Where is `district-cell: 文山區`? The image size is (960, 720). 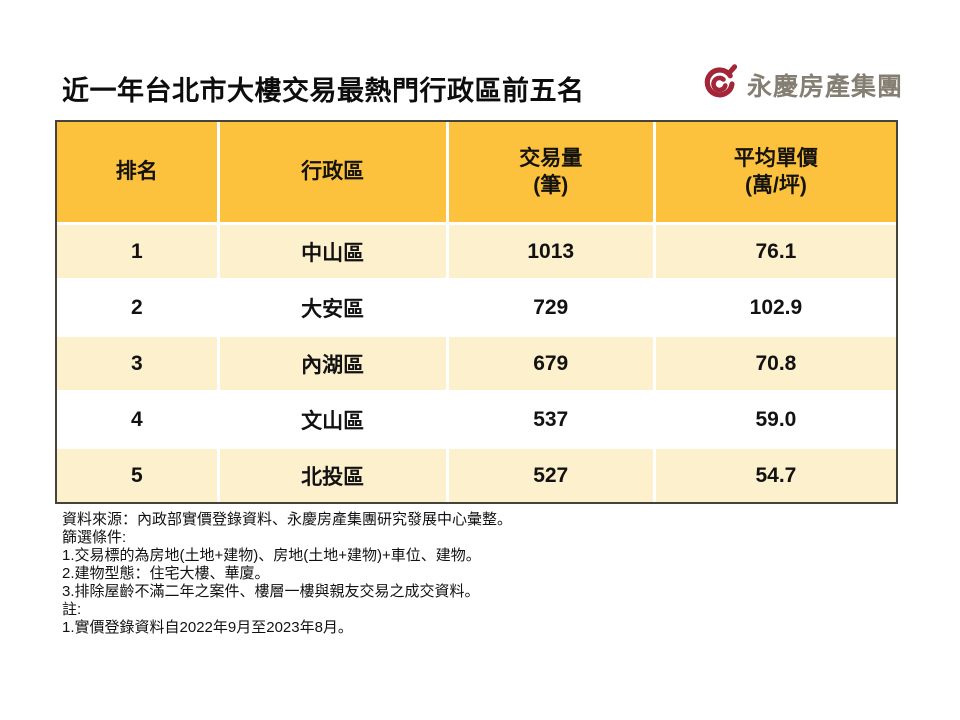 district-cell: 文山區 is located at coordinates (332, 419).